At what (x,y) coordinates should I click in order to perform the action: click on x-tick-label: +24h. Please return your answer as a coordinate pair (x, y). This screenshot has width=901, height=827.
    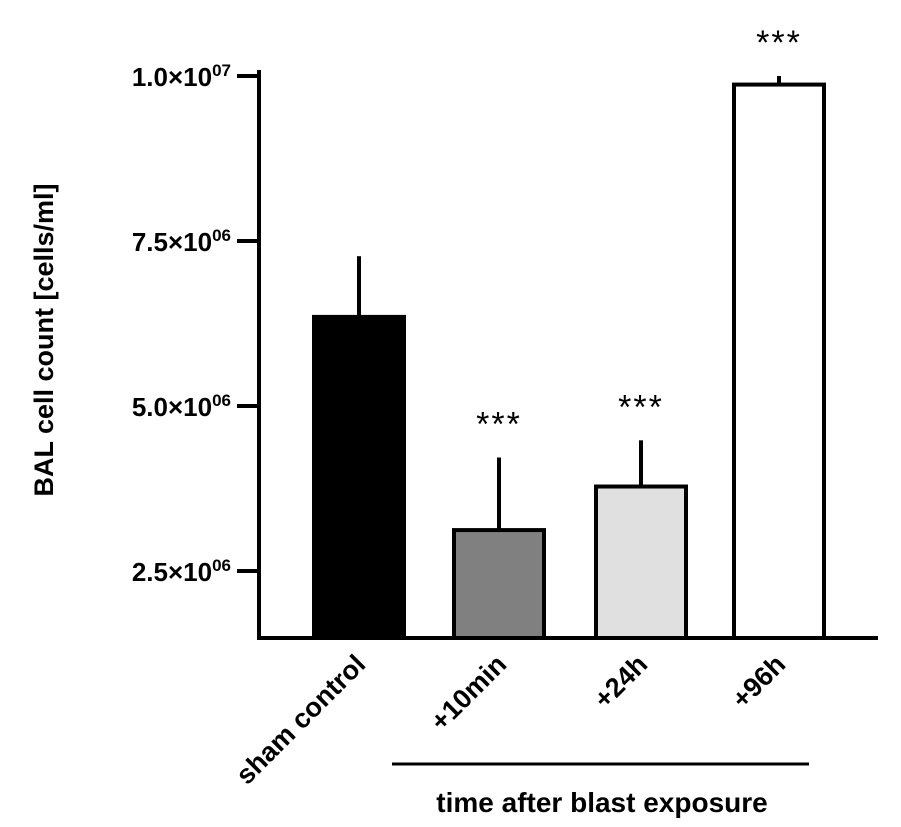
    Looking at the image, I should click on (620, 681).